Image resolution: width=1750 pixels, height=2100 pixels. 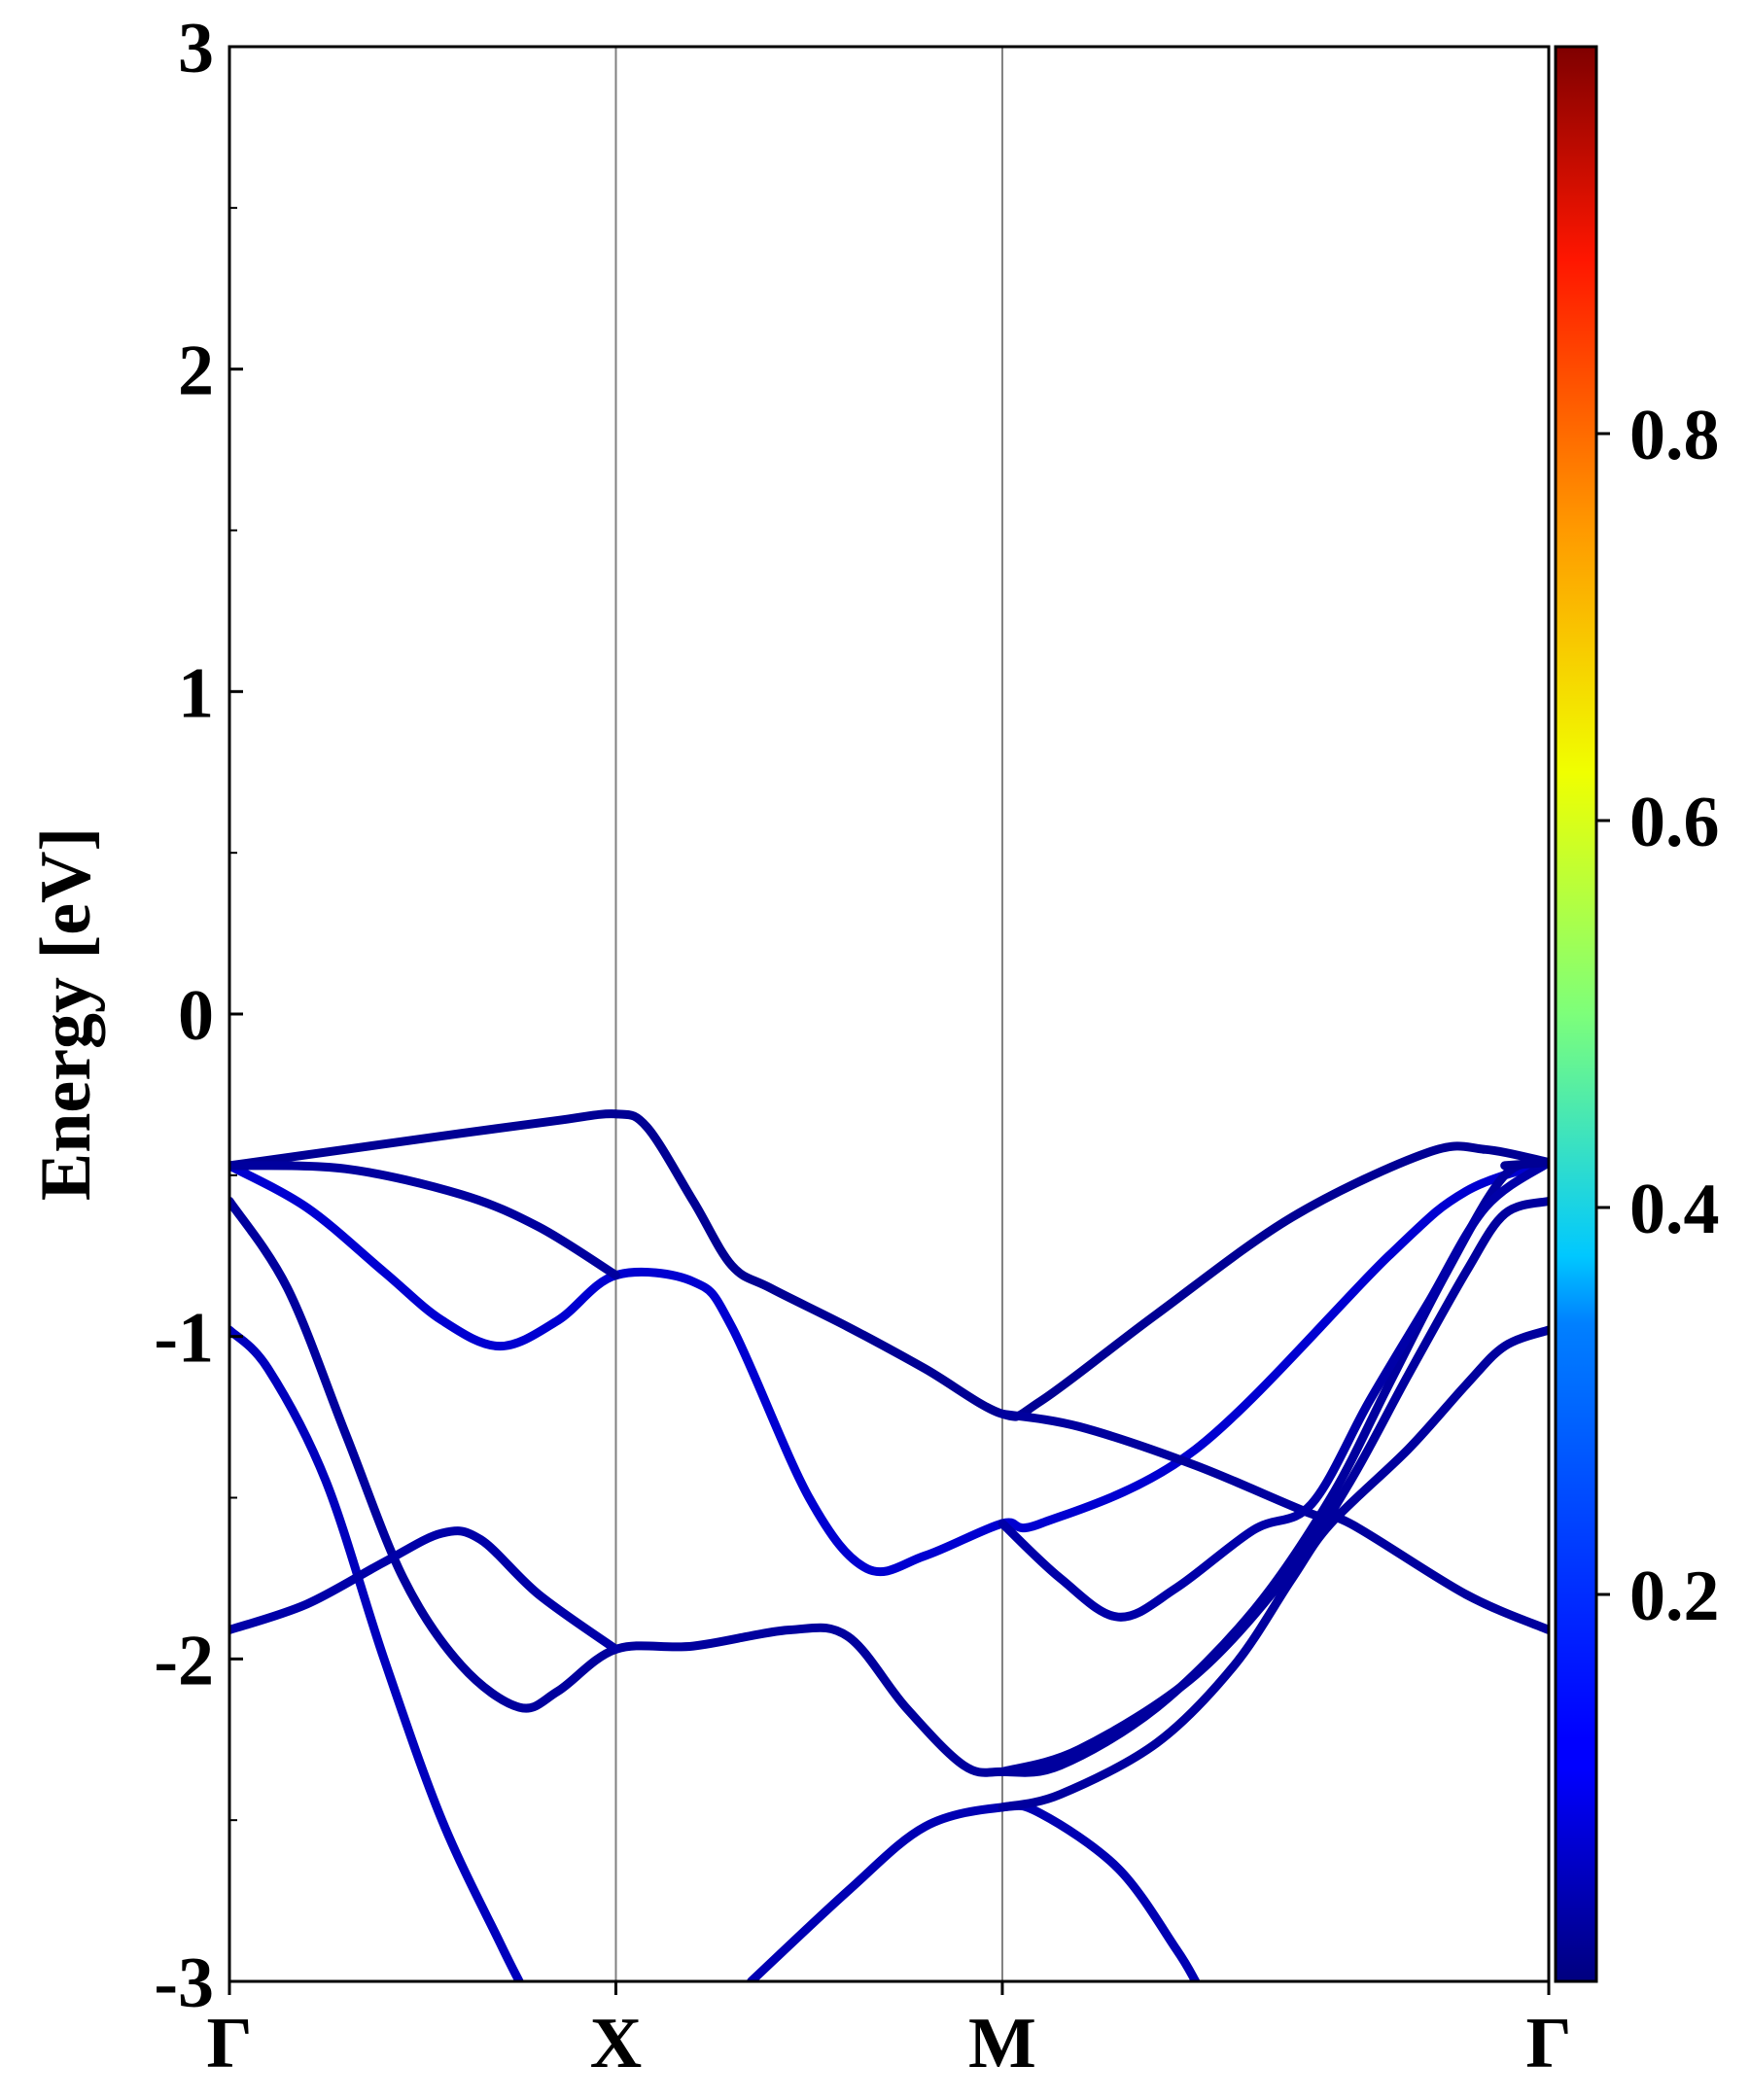 I want to click on colorbar, so click(x=1576, y=1014).